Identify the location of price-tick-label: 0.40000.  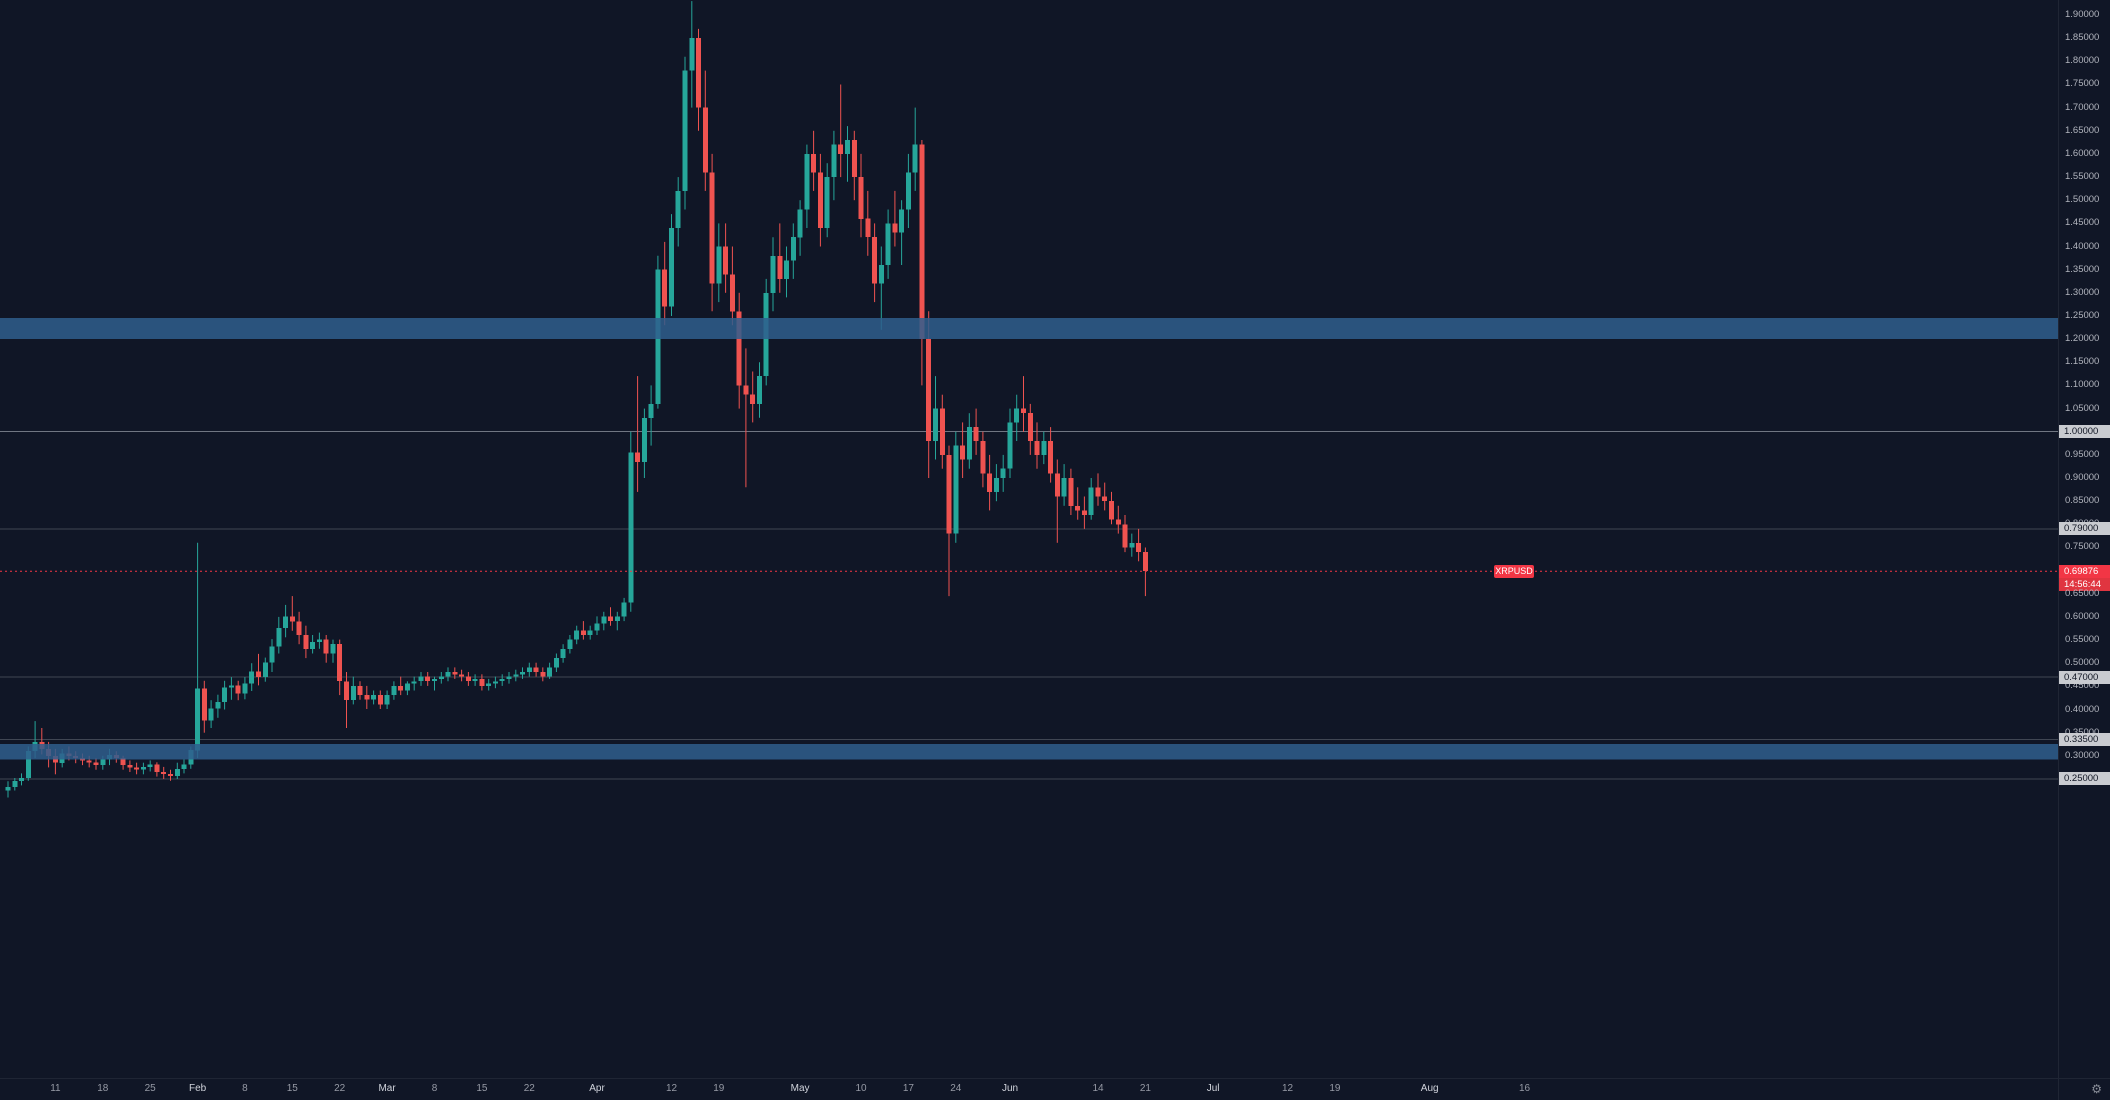
(2082, 709).